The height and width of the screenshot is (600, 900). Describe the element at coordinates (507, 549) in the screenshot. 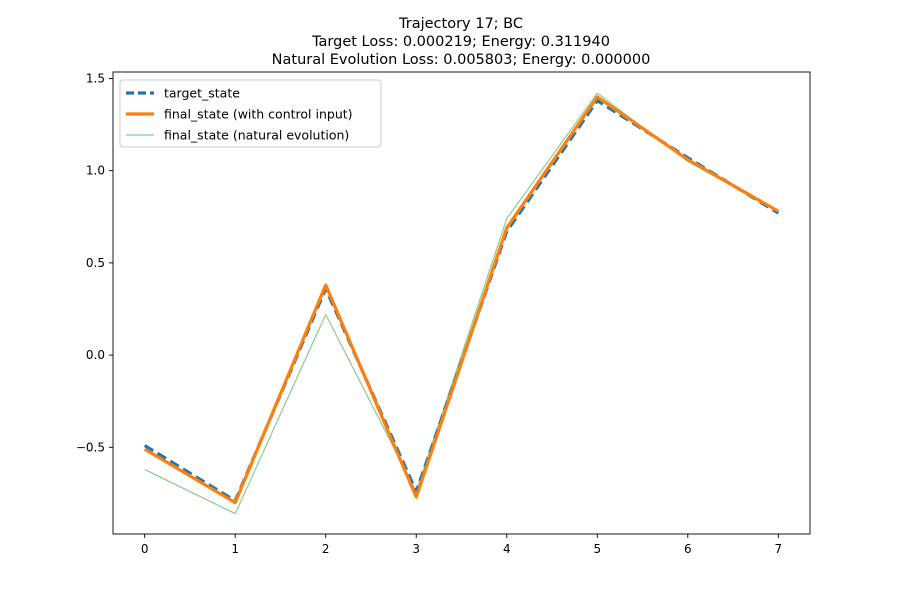

I see `x-tick-label: 4` at that location.